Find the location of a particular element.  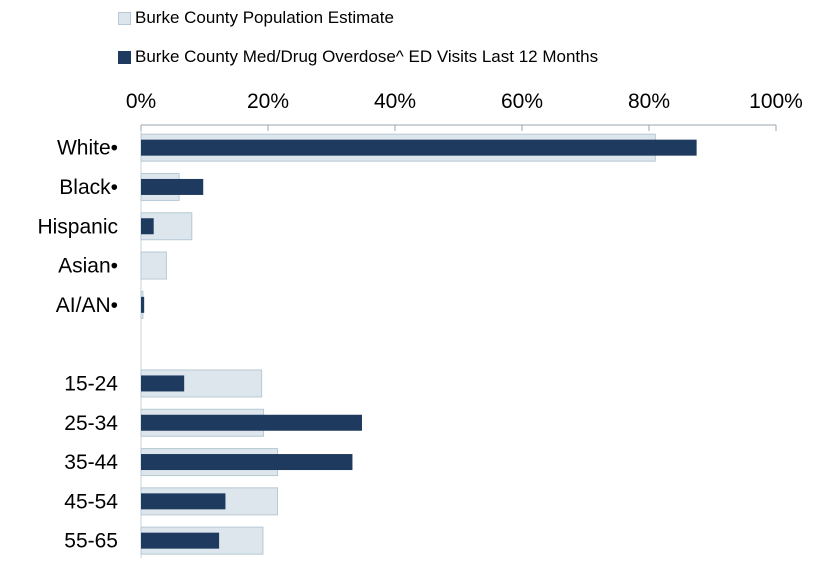

legend-item-population: Burke County Population Estimate is located at coordinates (256, 18).